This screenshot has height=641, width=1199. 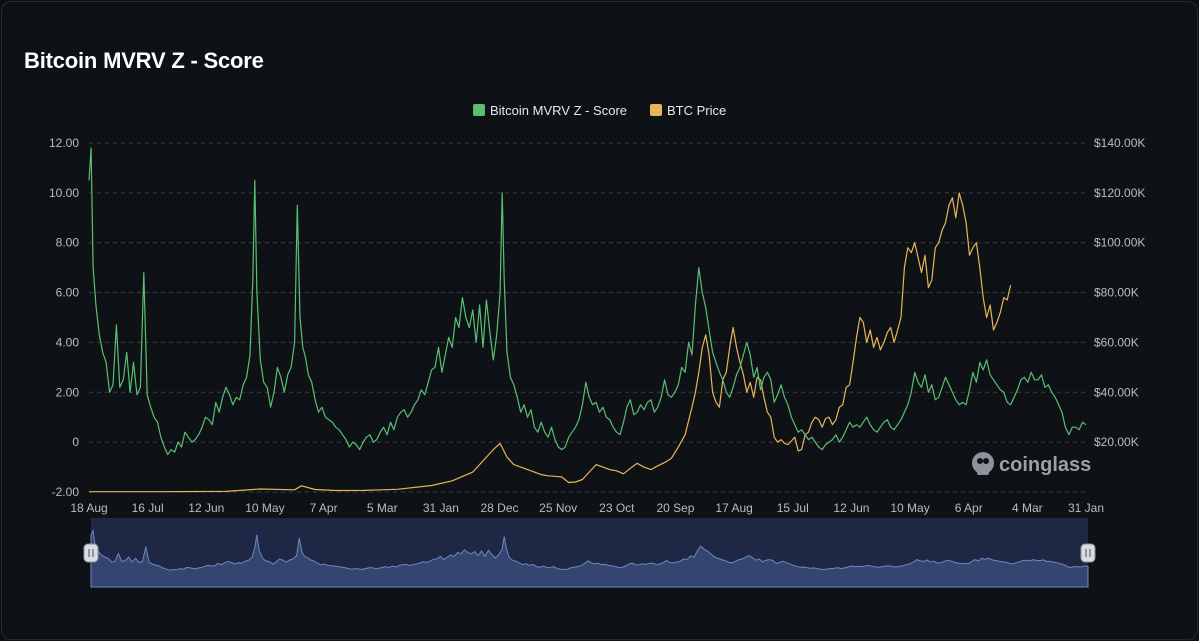 I want to click on x-tick-label: 7 Apr, so click(x=324, y=508).